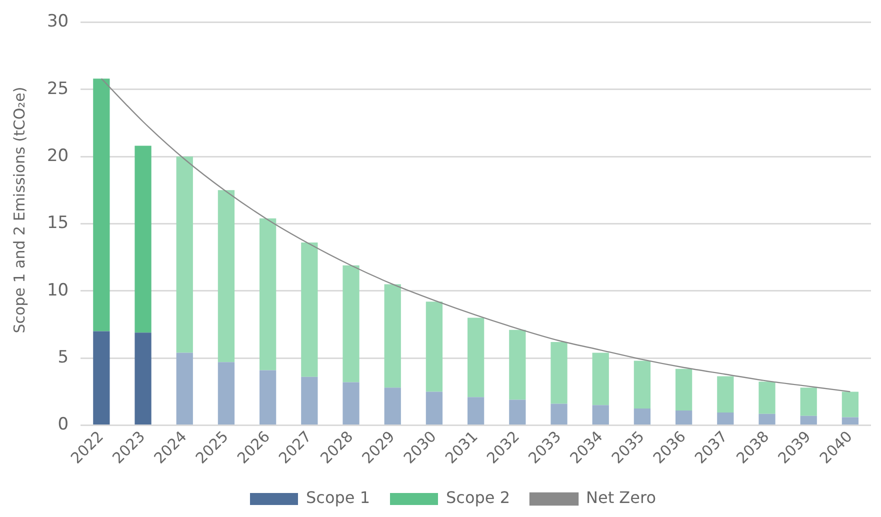  What do you see at coordinates (19, 210) in the screenshot?
I see `y-axis-title: Scope 1 and 2 Emissions (tCO₂e)` at bounding box center [19, 210].